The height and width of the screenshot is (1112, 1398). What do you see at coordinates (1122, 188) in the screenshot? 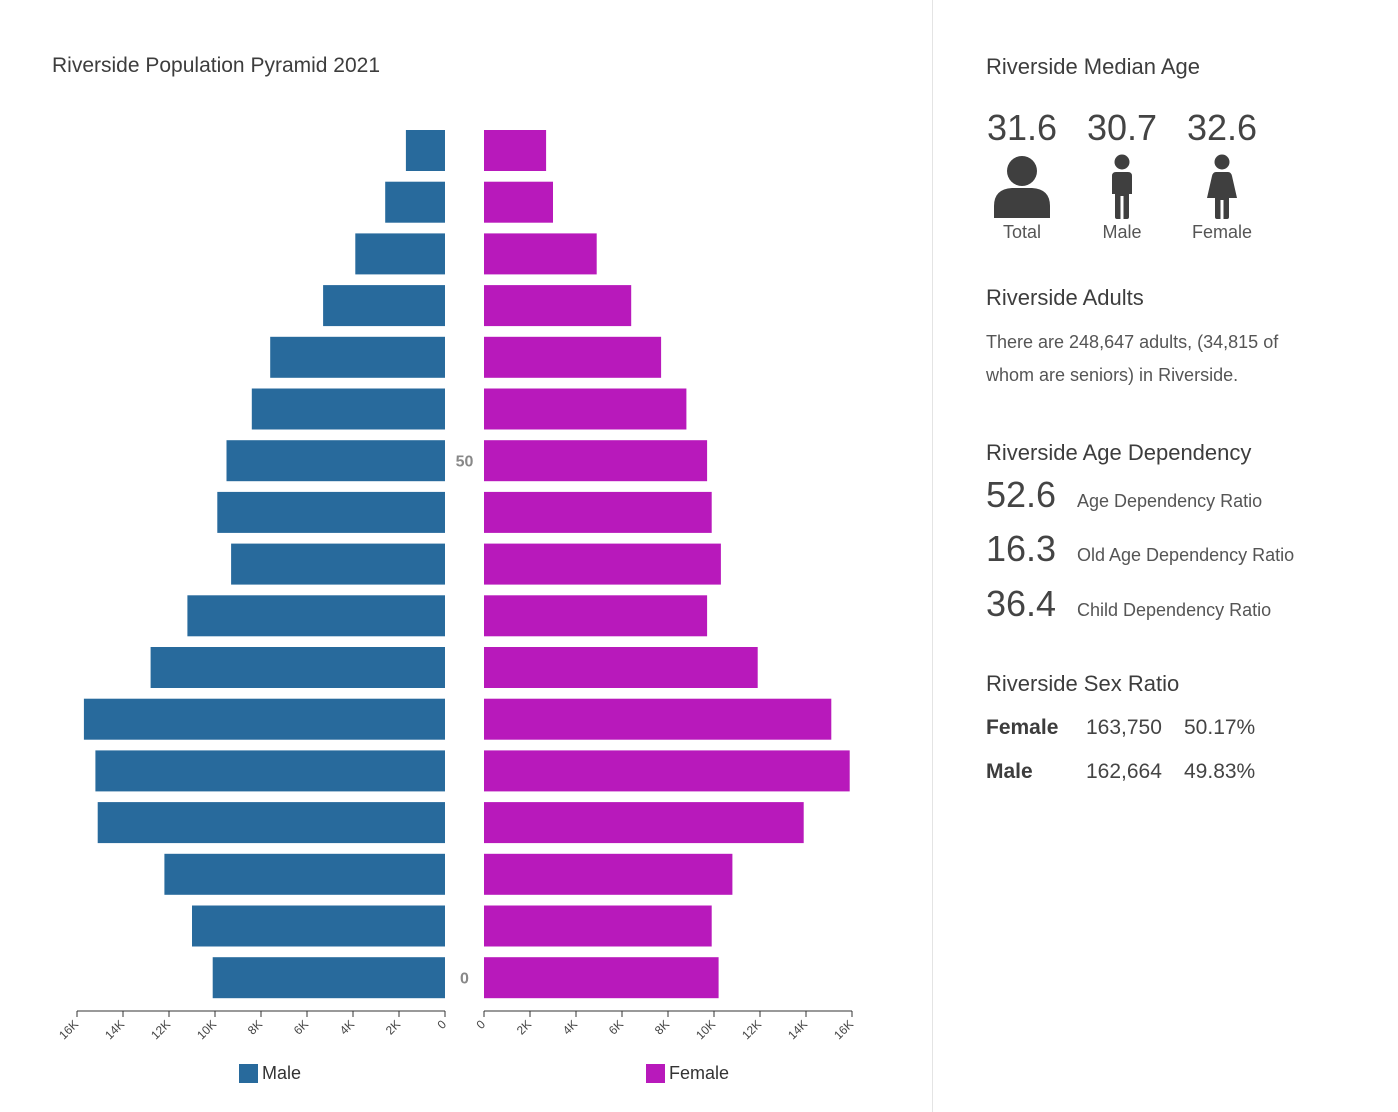
I see `male-icon` at bounding box center [1122, 188].